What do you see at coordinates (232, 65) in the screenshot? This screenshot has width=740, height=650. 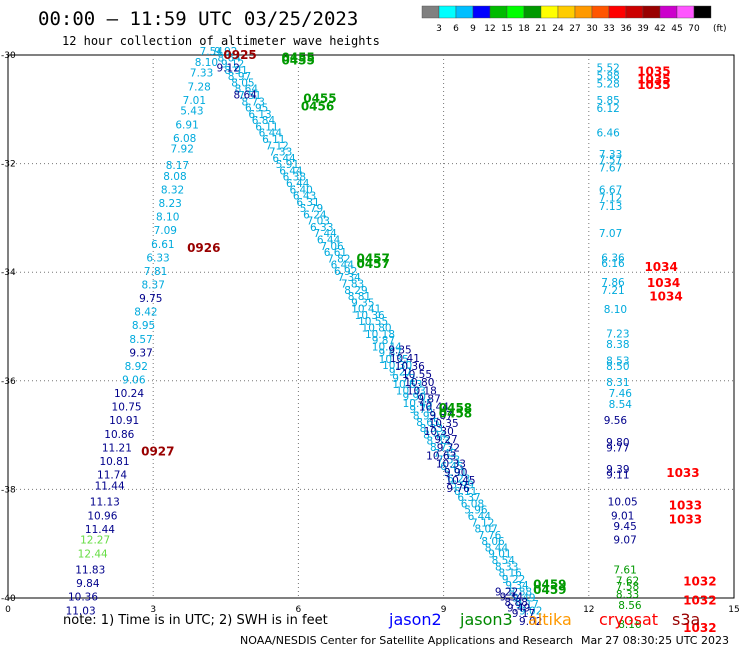 I see `swh-value: 9.12` at bounding box center [232, 65].